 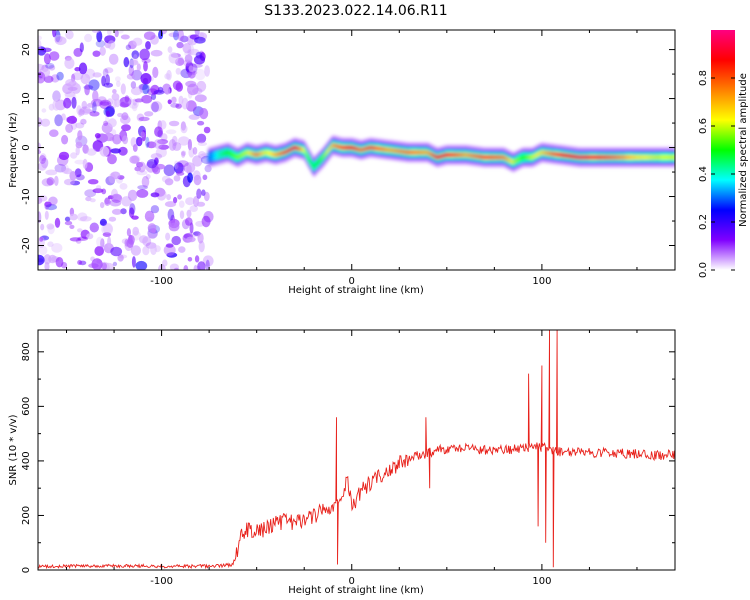 What do you see at coordinates (13, 449) in the screenshot?
I see `snr-ylabel: SNR (10 * v/v)` at bounding box center [13, 449].